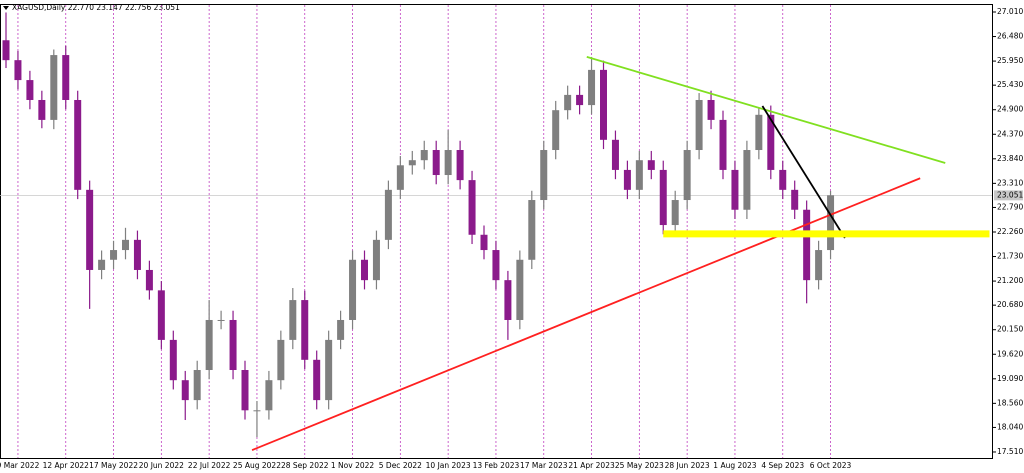 This screenshot has width=1024, height=473. Describe the element at coordinates (639, 465) in the screenshot. I see `x-tick-label: 25 May 2023` at that location.